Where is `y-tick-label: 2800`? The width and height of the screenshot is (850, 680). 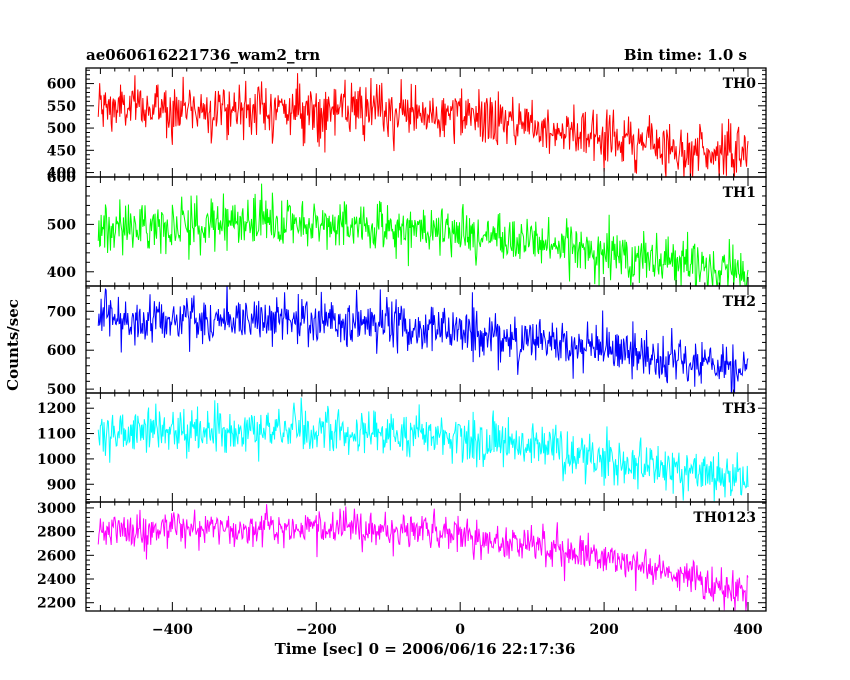 y-tick-label: 2800 is located at coordinates (56, 533).